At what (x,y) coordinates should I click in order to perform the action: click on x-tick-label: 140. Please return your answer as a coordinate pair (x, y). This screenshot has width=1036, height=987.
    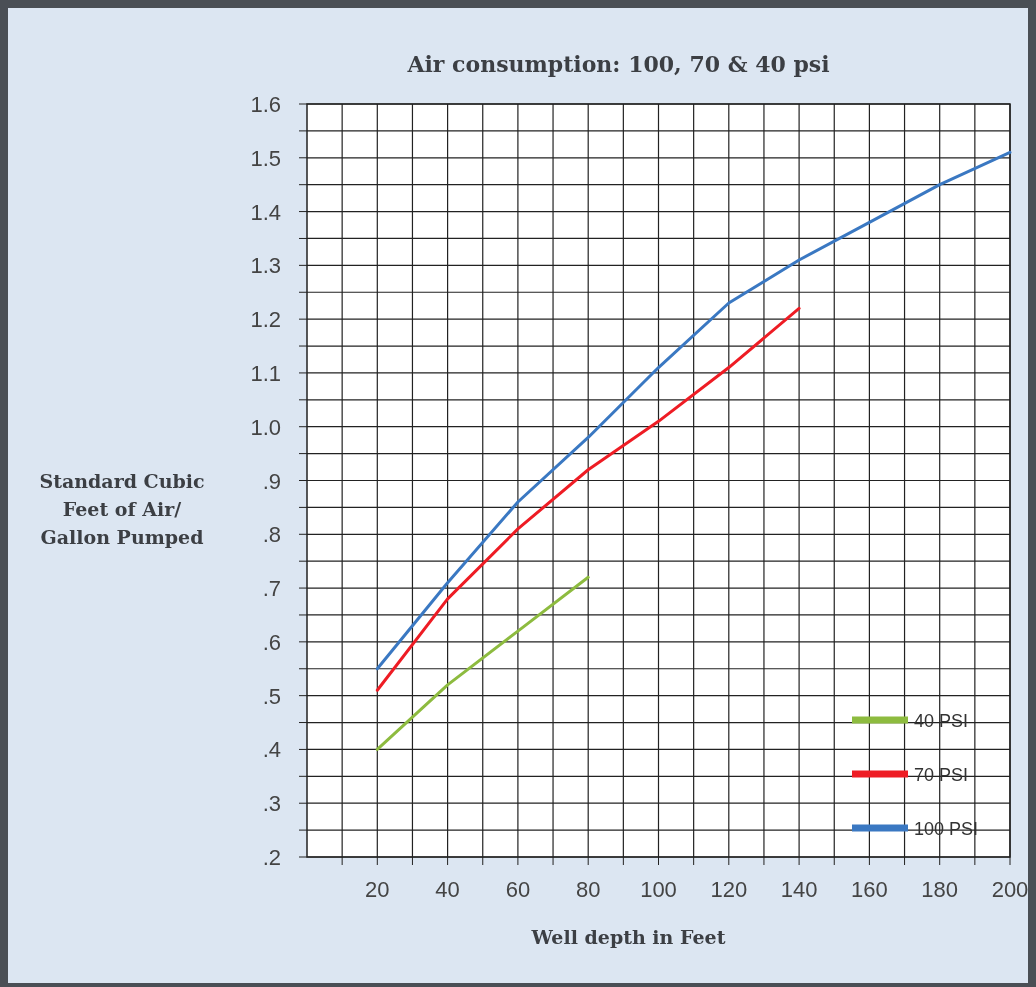
    Looking at the image, I should click on (799, 889).